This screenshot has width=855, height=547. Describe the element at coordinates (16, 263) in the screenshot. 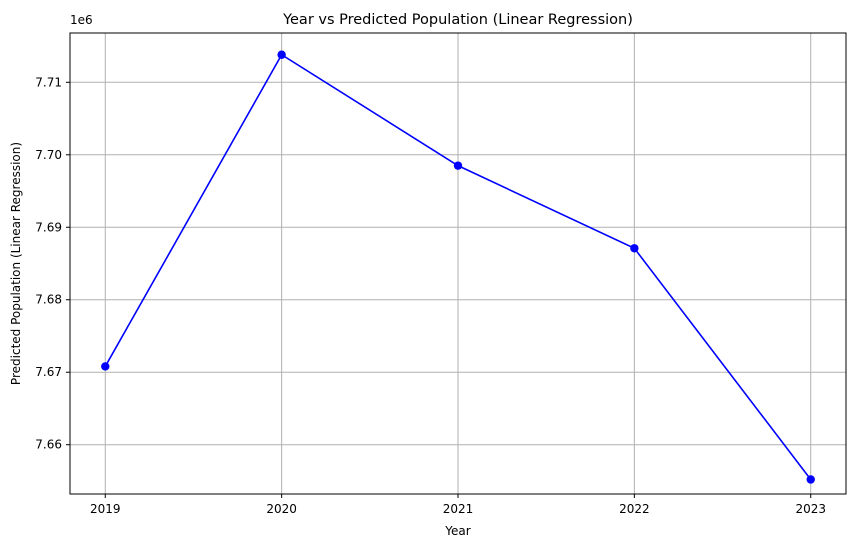

I see `y-axis-label: Predicted Population (Linear Regression)` at that location.